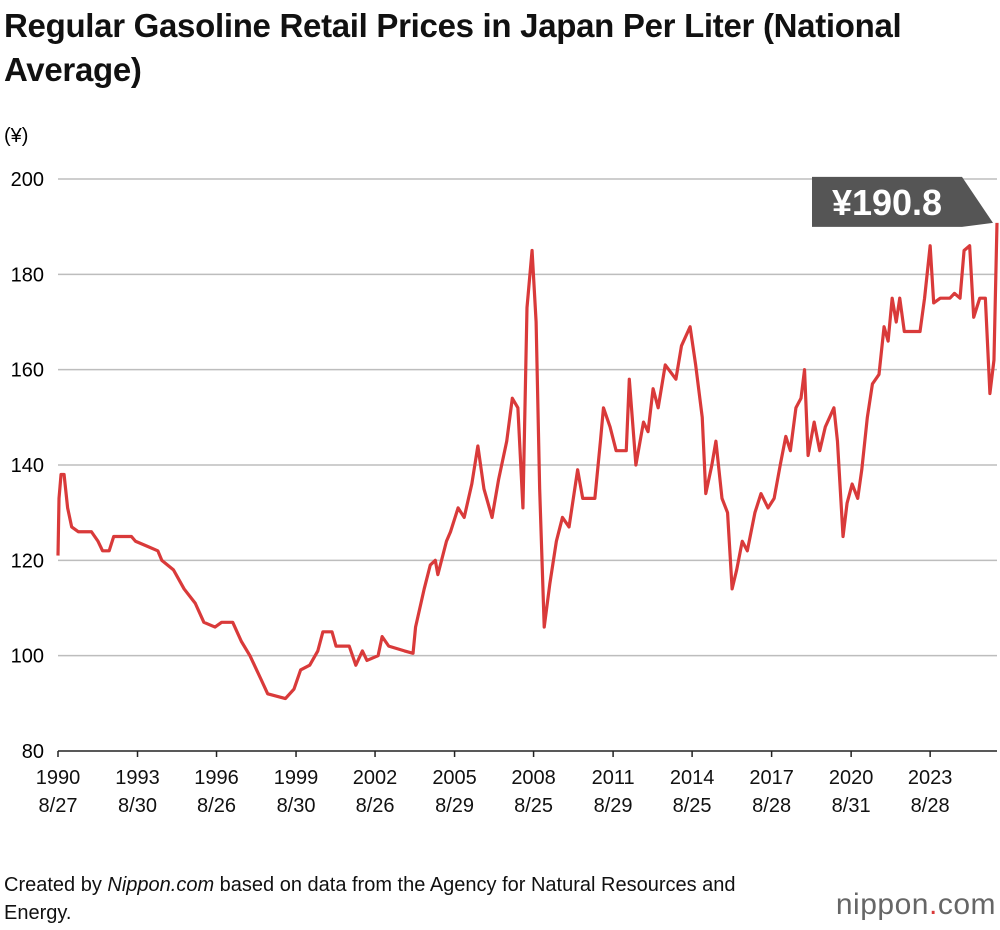 The height and width of the screenshot is (930, 1000). Describe the element at coordinates (296, 792) in the screenshot. I see `x-tick-label: 1999 8/30` at that location.